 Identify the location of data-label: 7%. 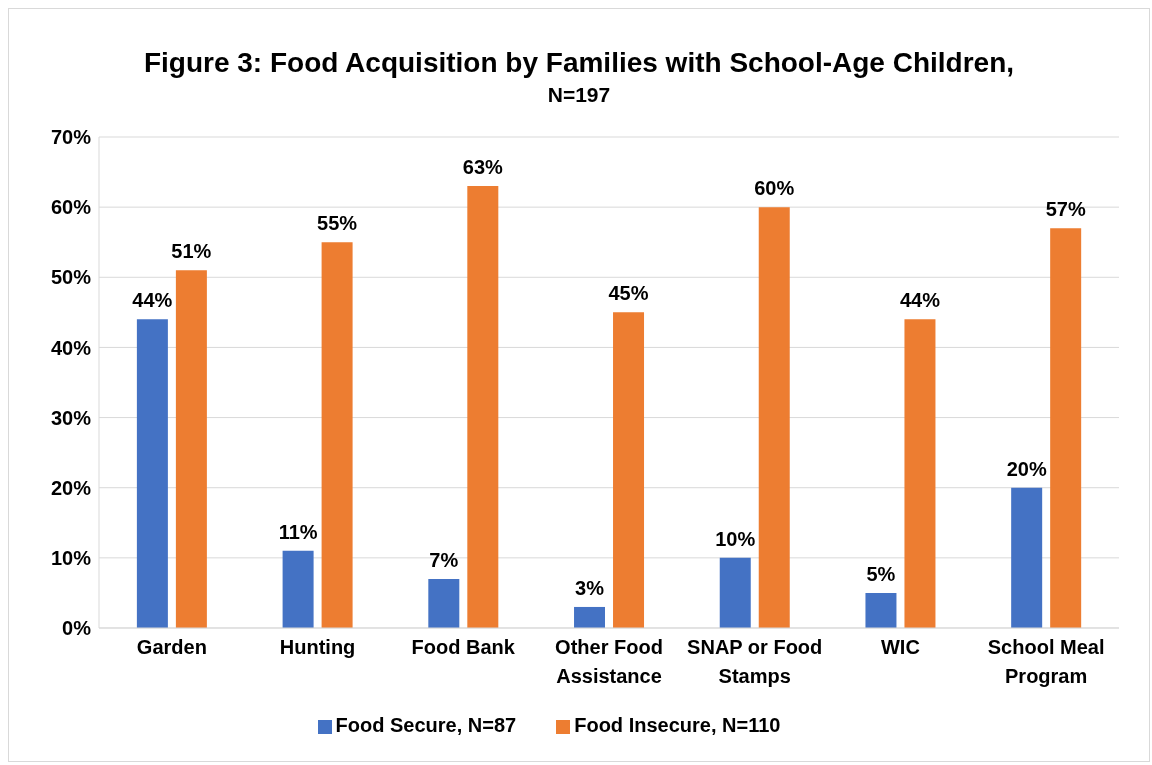
(444, 559).